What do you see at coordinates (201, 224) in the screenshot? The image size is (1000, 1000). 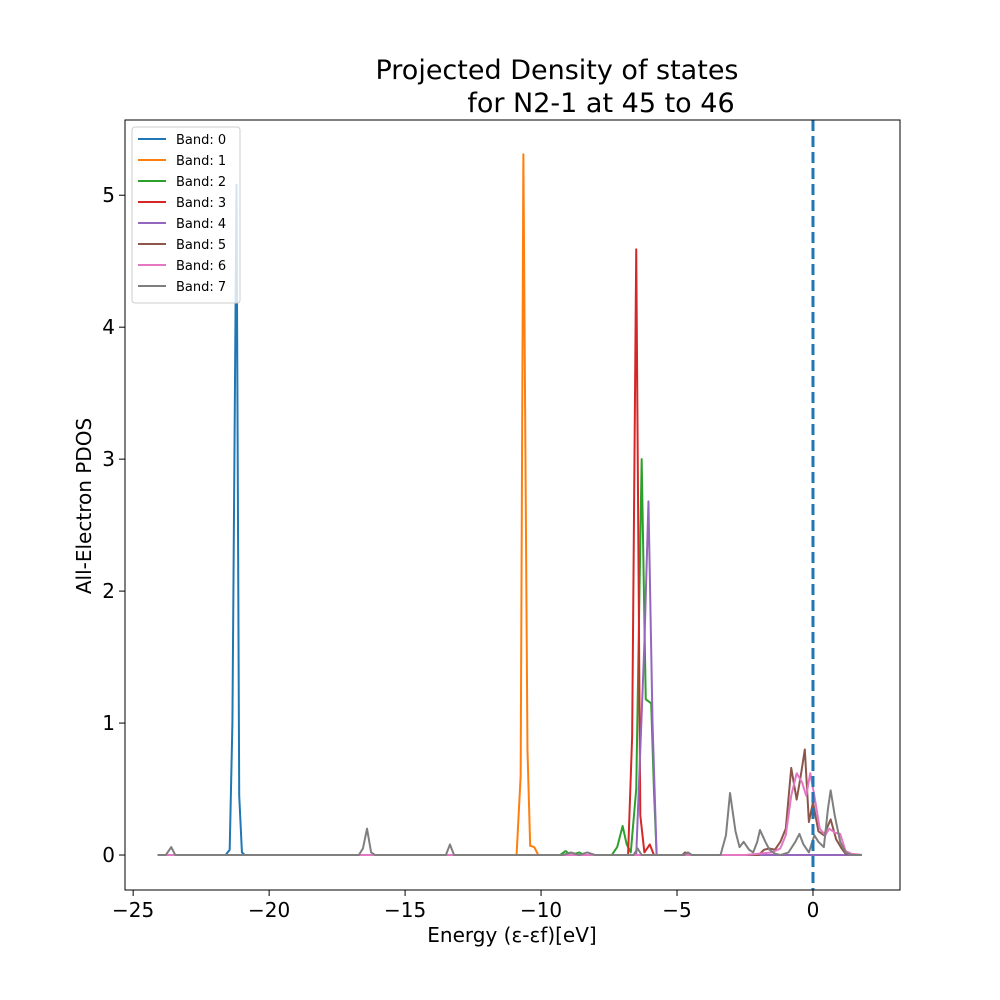 I see `legend-label-band-4: Band: 4` at bounding box center [201, 224].